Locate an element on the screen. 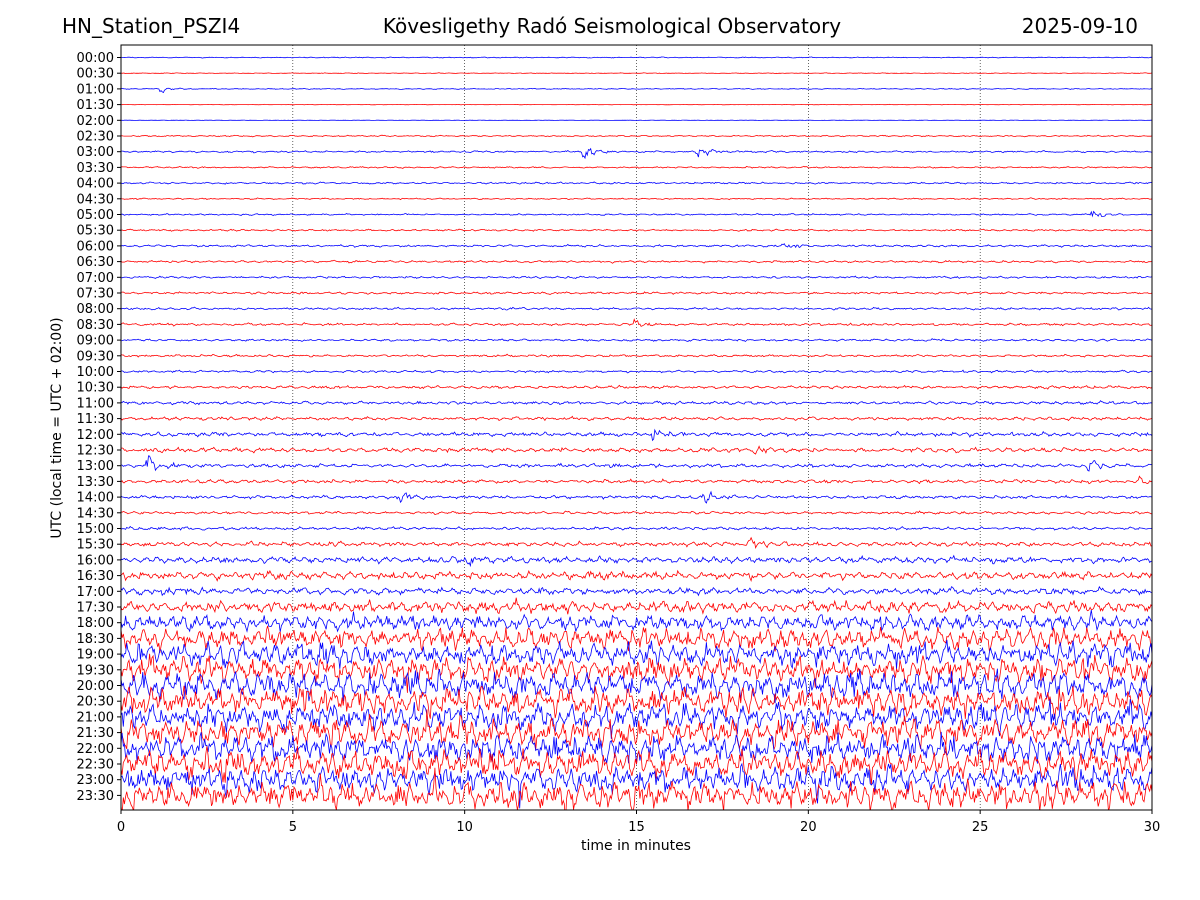  y-tick-label: 21:30 is located at coordinates (95, 733).